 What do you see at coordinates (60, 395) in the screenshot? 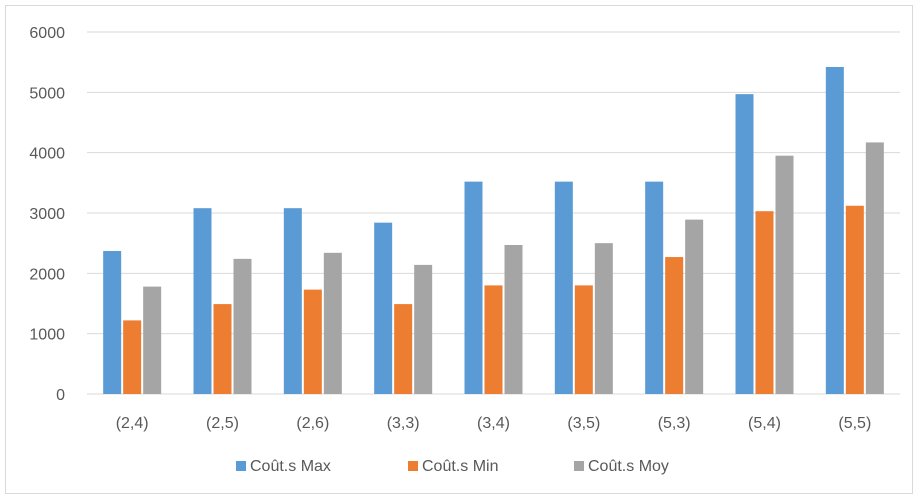
I see `y-tick-label: 0` at bounding box center [60, 395].